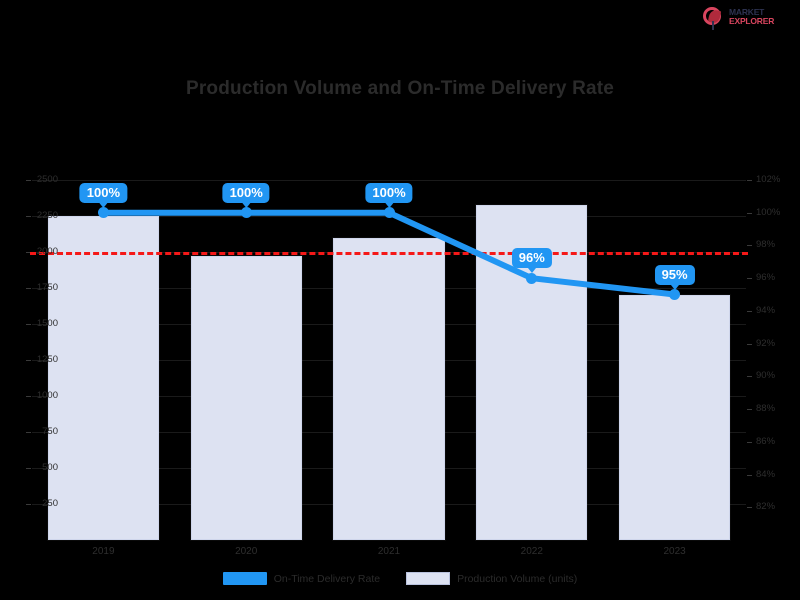  I want to click on data-label-2023: 95%, so click(674, 277).